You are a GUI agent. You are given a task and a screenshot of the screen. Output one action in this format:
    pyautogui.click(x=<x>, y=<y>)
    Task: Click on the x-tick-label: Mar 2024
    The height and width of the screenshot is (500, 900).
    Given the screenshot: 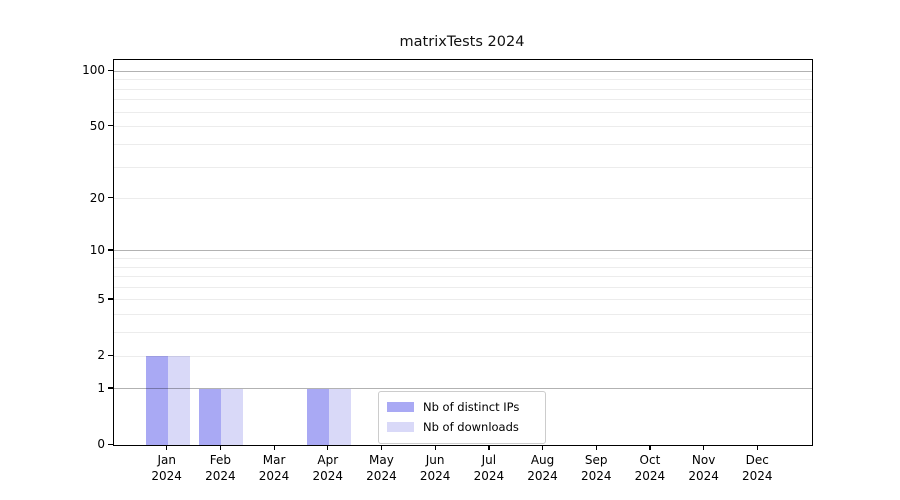 What is the action you would take?
    pyautogui.click(x=274, y=468)
    